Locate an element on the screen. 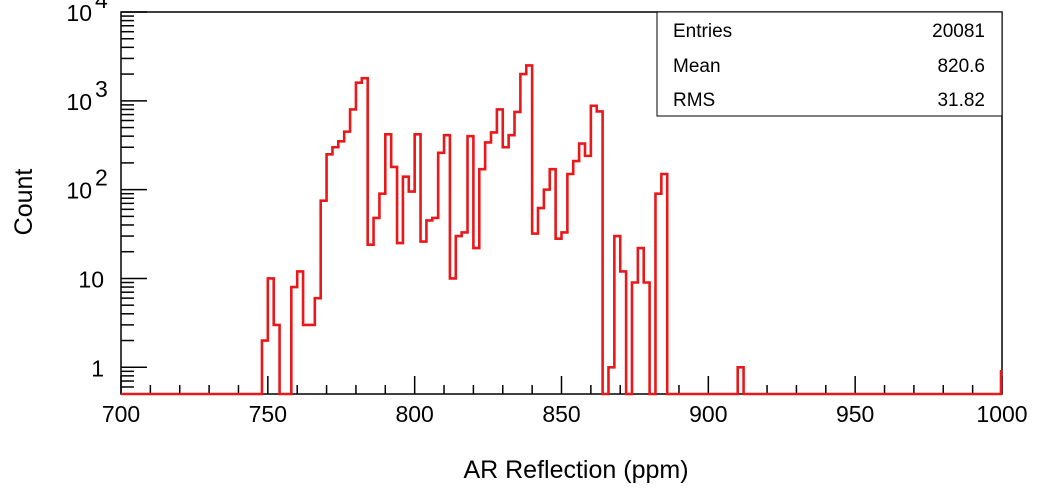 The width and height of the screenshot is (1040, 493). x-tick-label: 850 is located at coordinates (561, 414).